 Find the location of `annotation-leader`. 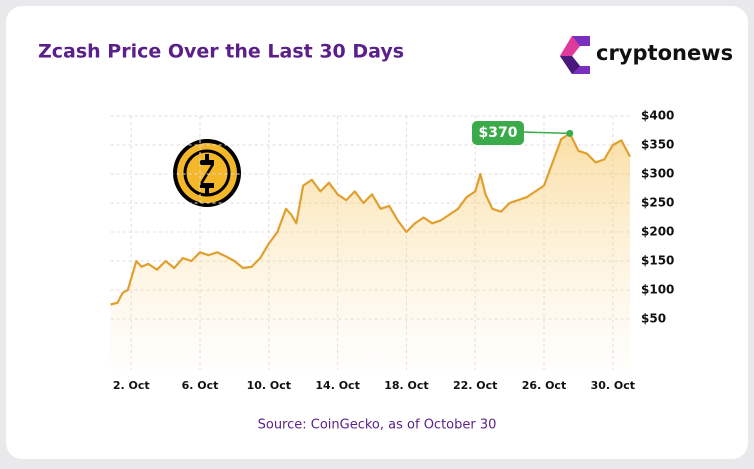

annotation-leader is located at coordinates (545, 133).